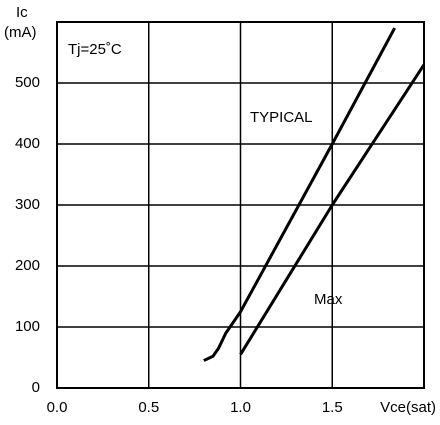 The image size is (440, 425). Describe the element at coordinates (57, 407) in the screenshot. I see `x-tick-label: 0.0` at that location.